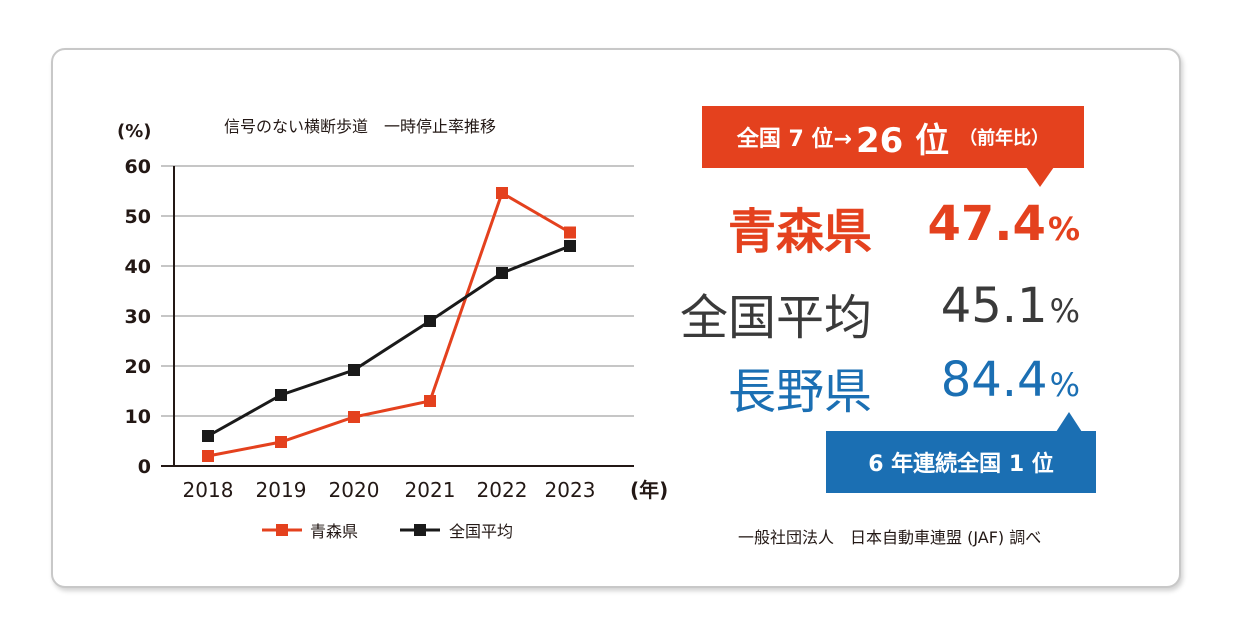 Image resolution: width=1236 pixels, height=638 pixels. I want to click on point-aomori-2022, so click(502, 193).